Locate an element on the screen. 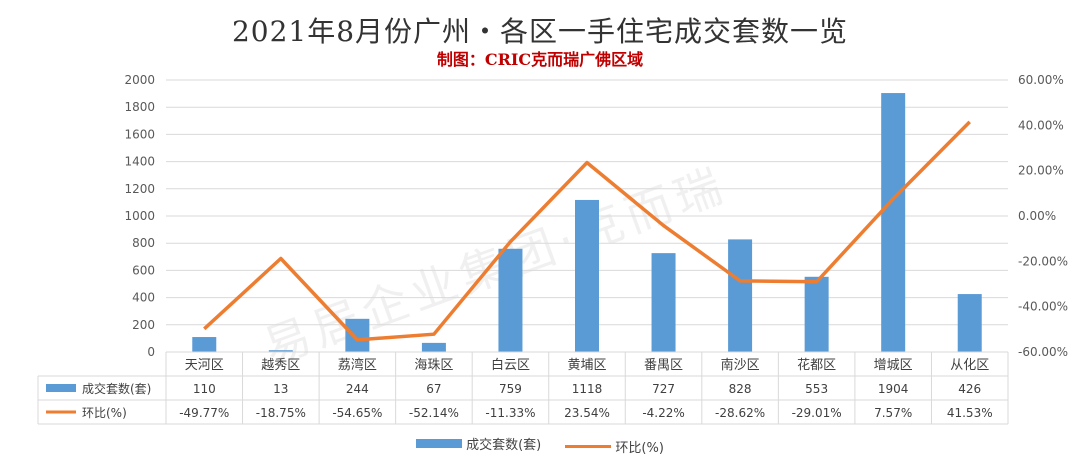  y-tick-label: 600 is located at coordinates (143, 270).